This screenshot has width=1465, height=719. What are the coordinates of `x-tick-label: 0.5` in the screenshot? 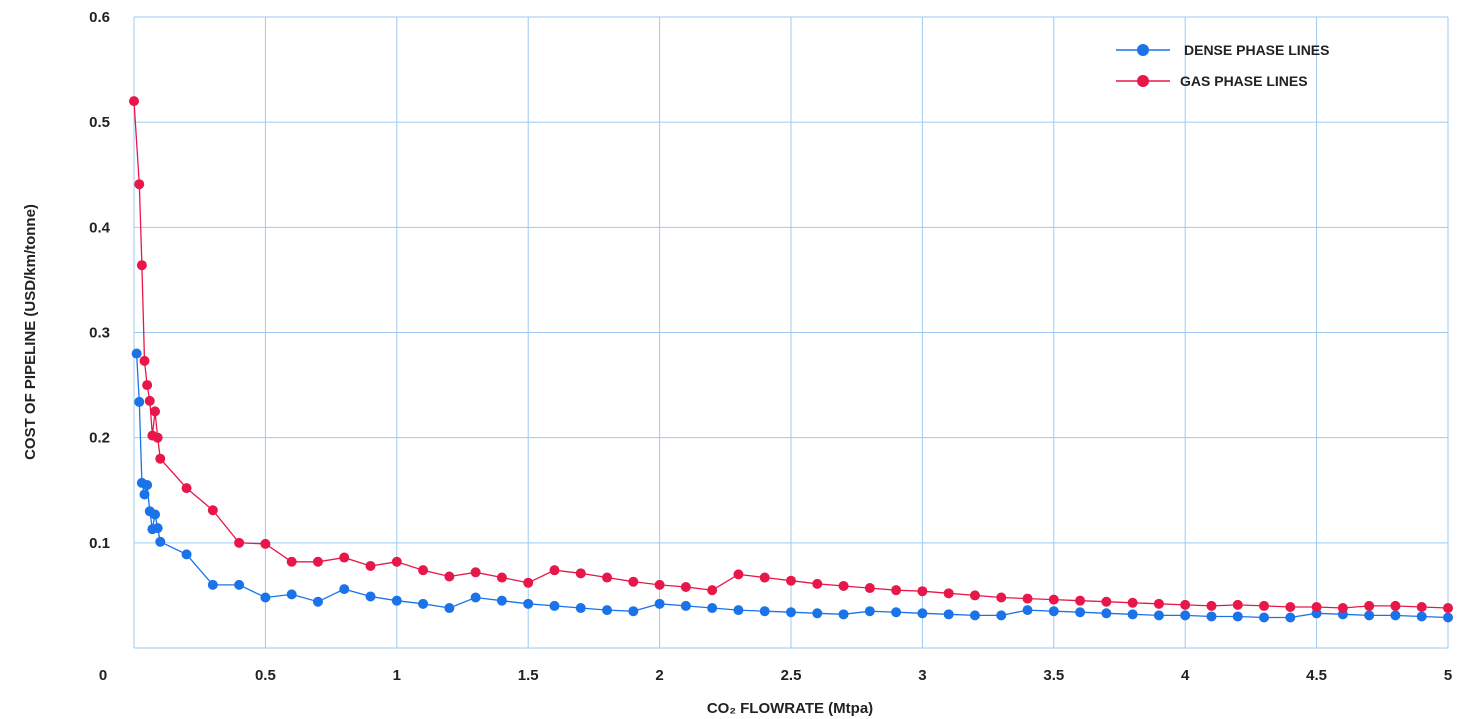 It's located at (265, 675).